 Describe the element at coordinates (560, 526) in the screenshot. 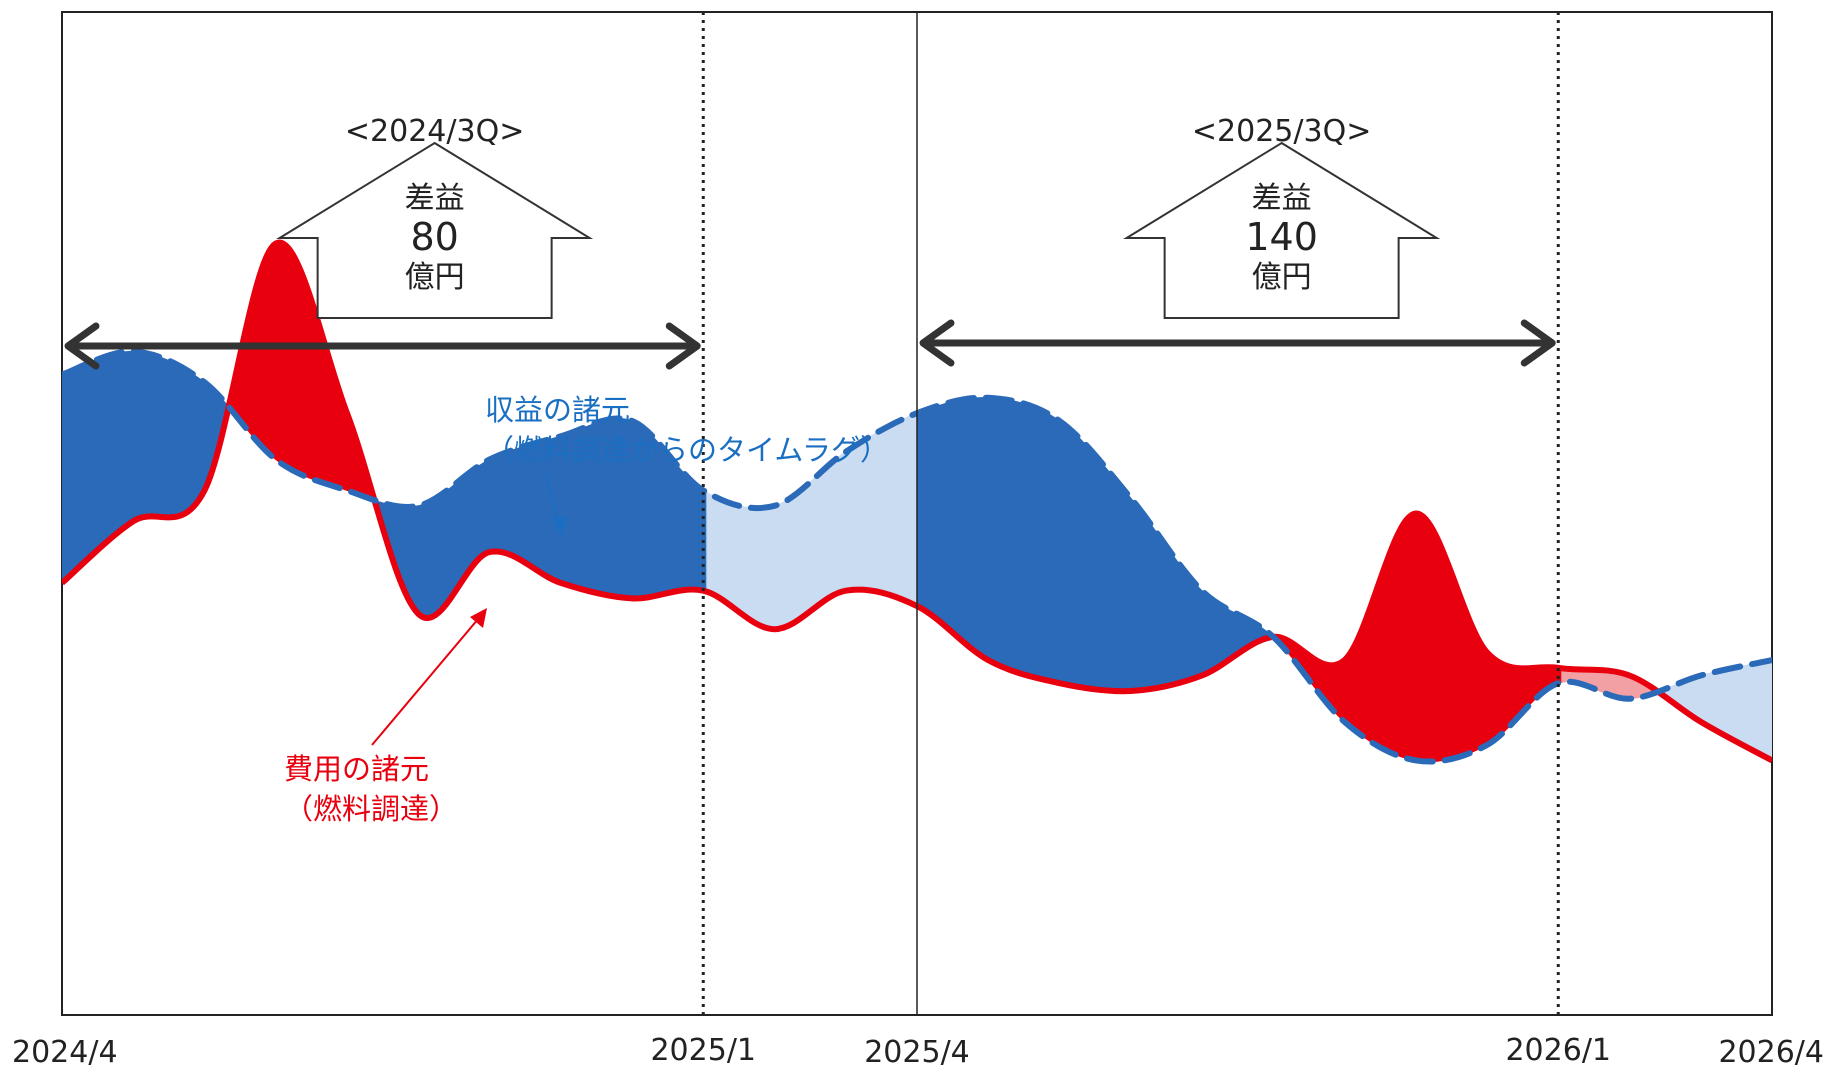

I see `revenue-annotation-pointer-head` at that location.